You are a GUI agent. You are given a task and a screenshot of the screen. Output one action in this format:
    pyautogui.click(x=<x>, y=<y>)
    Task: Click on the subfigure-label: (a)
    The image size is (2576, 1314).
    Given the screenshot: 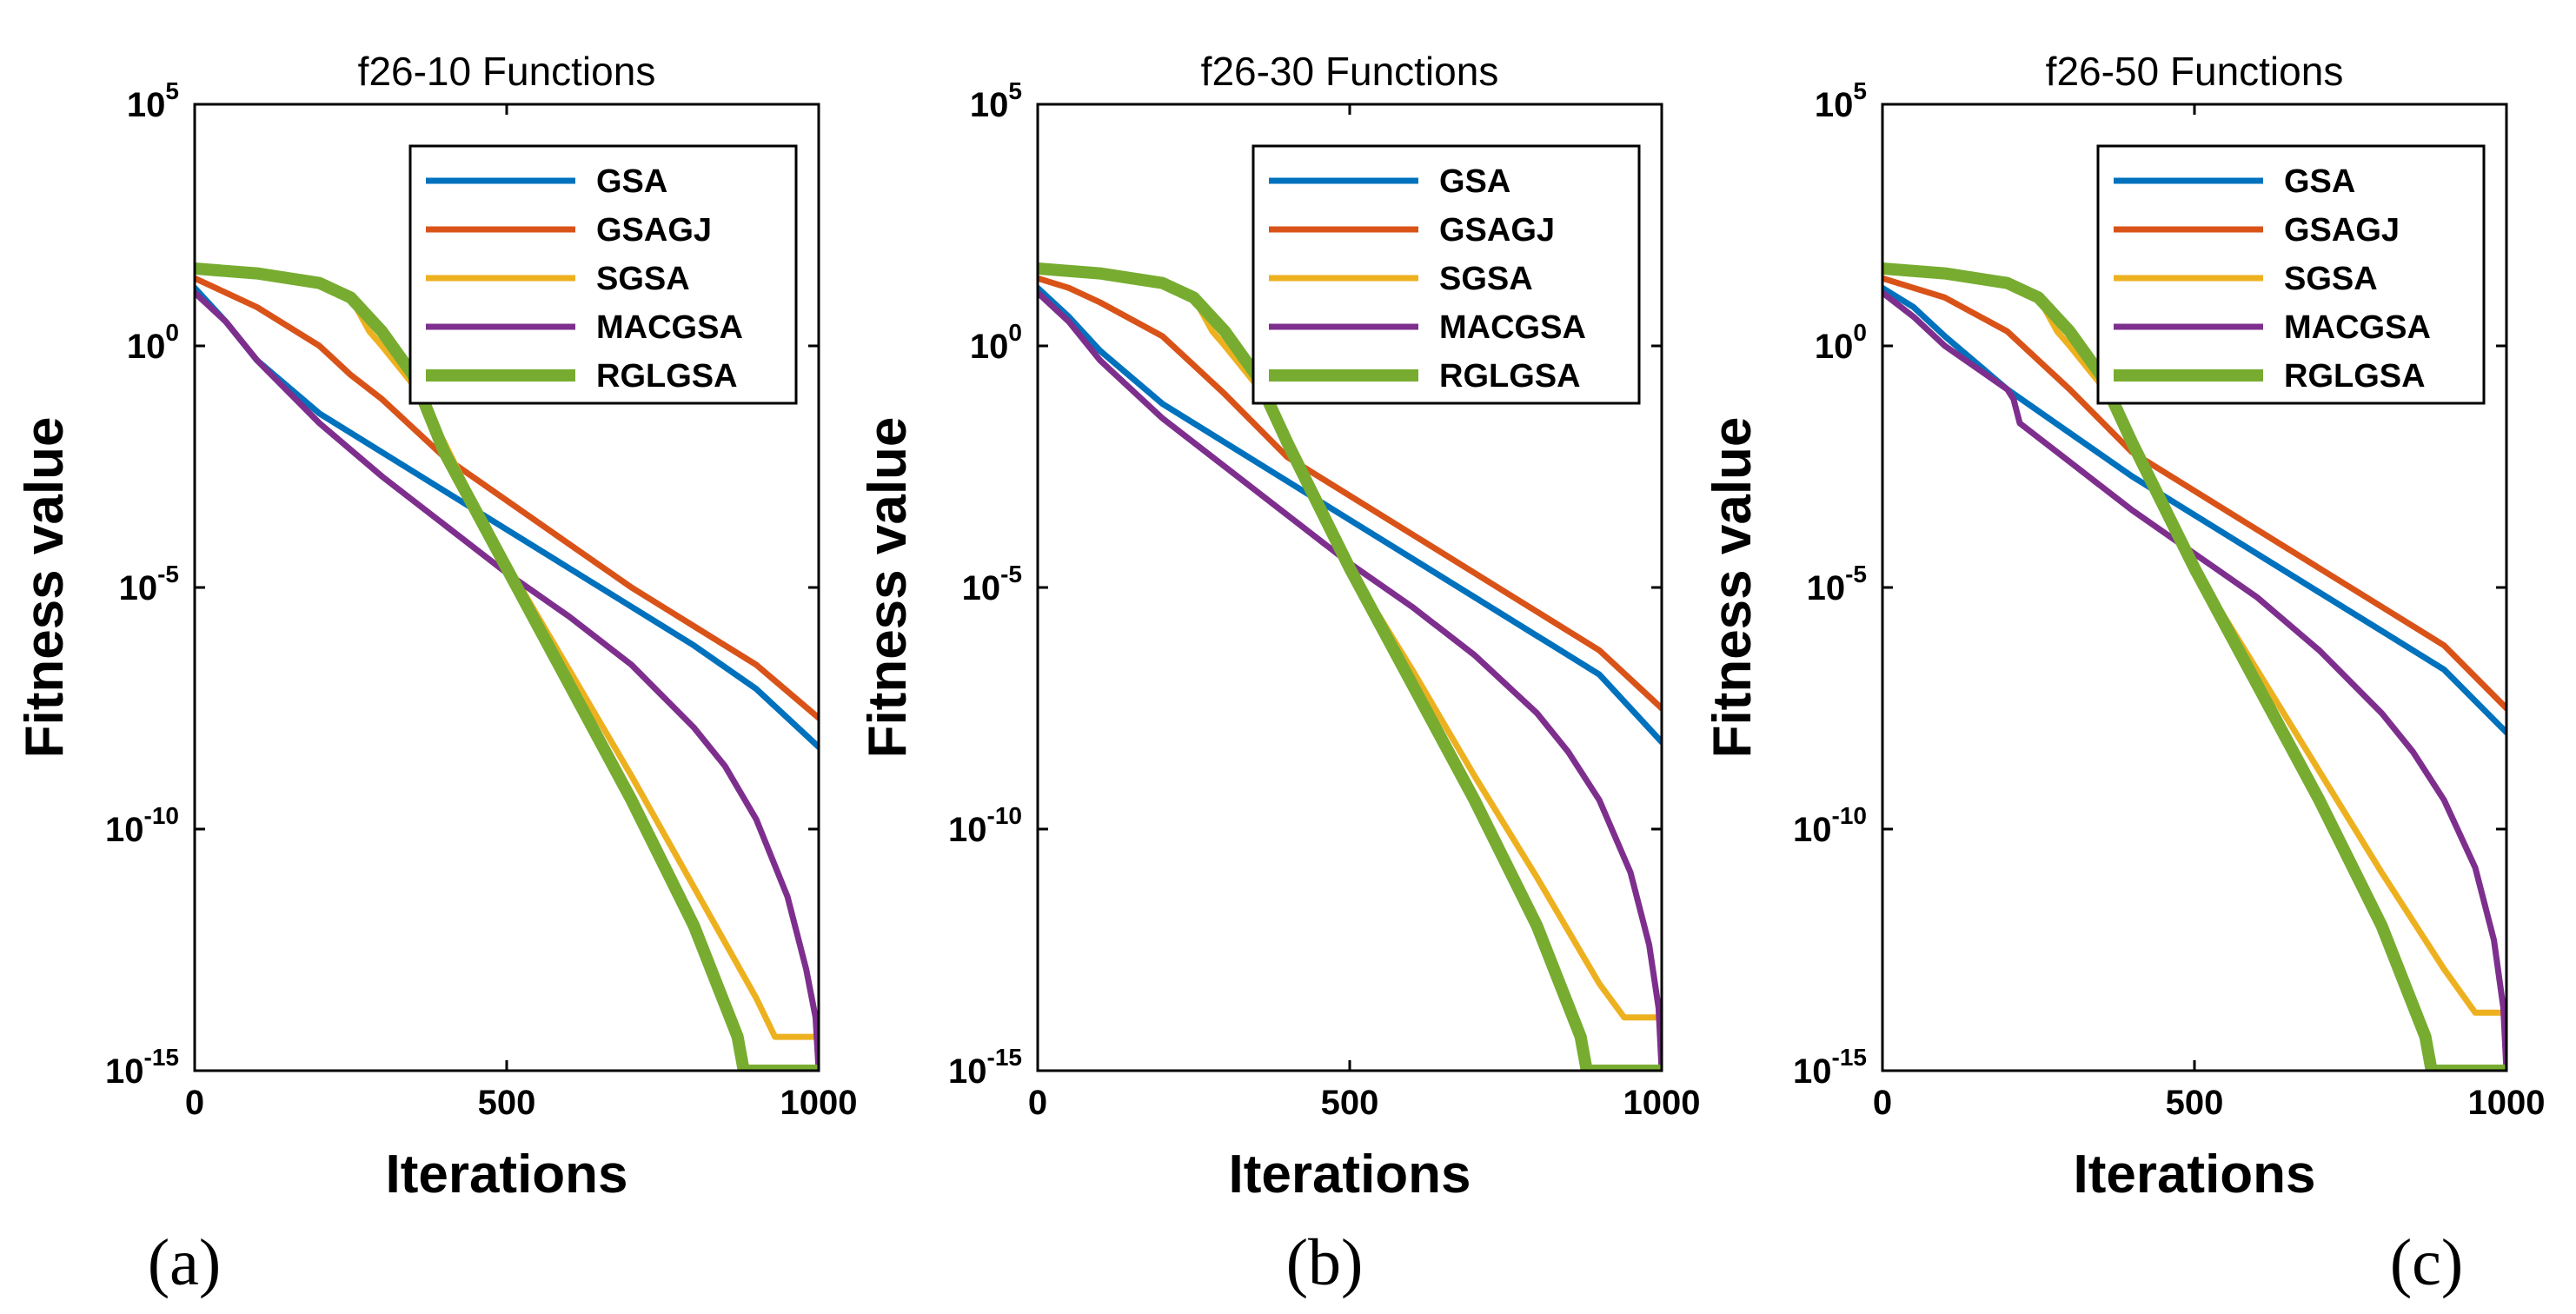 What is the action you would take?
    pyautogui.click(x=184, y=1262)
    